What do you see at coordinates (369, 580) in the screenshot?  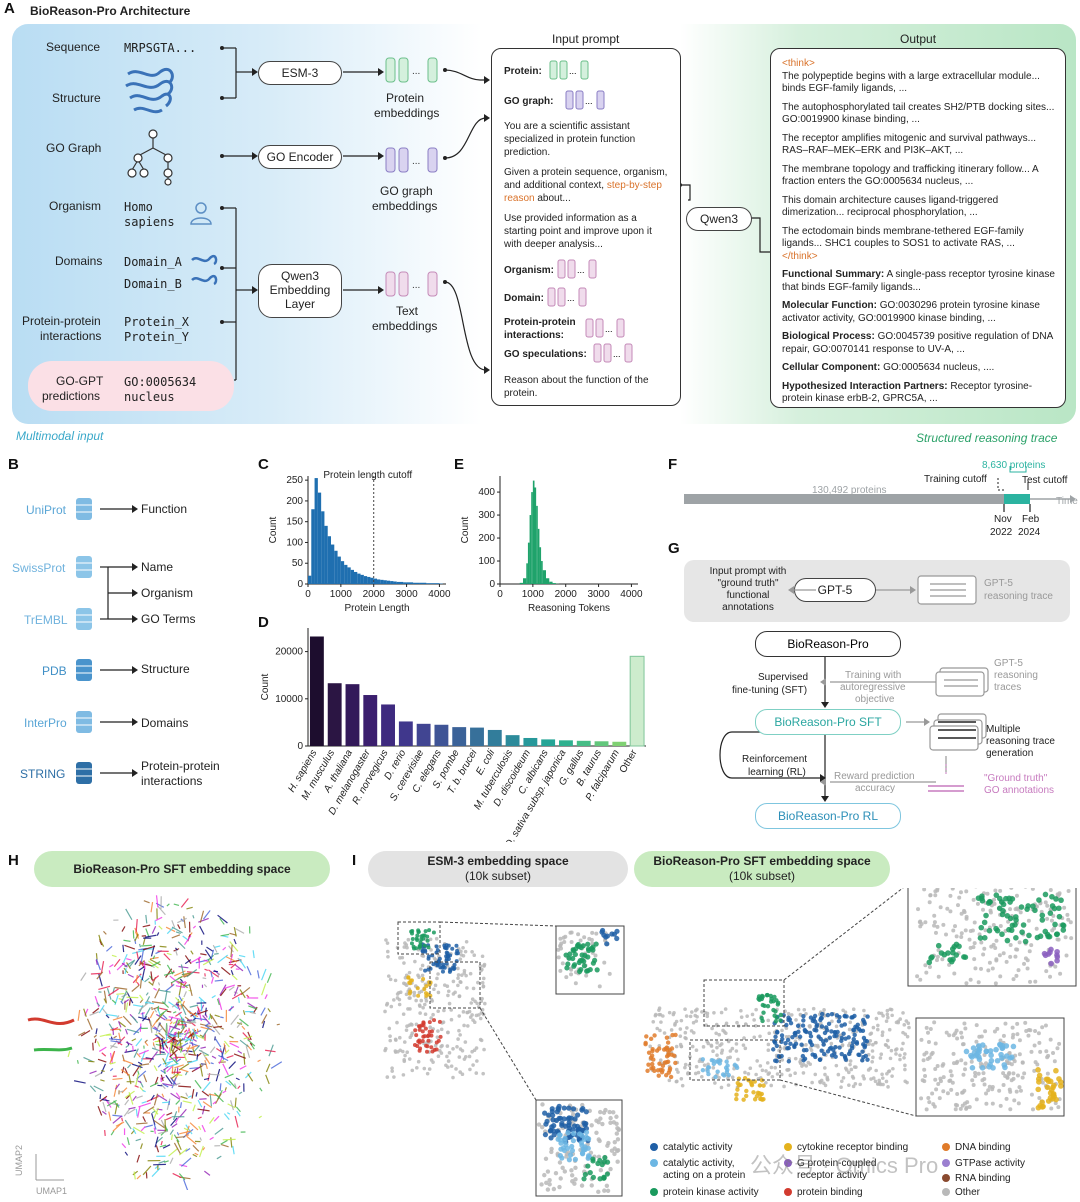 I see `histogram-bar` at bounding box center [369, 580].